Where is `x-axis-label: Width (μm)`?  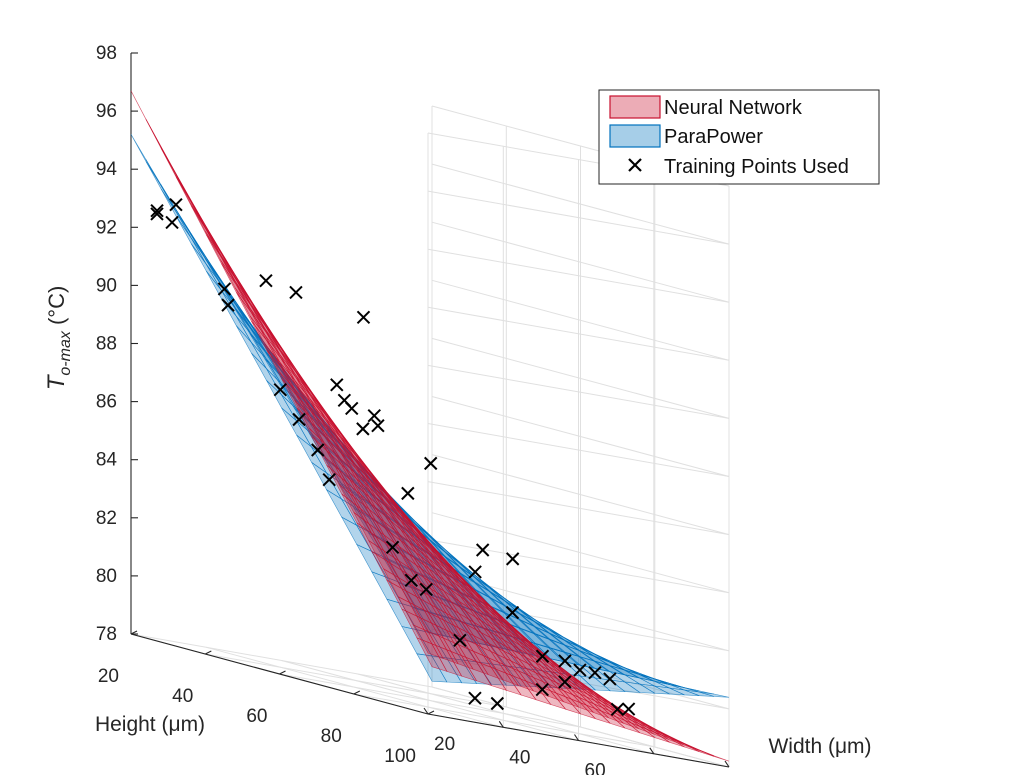 x-axis-label: Width (μm) is located at coordinates (819, 746).